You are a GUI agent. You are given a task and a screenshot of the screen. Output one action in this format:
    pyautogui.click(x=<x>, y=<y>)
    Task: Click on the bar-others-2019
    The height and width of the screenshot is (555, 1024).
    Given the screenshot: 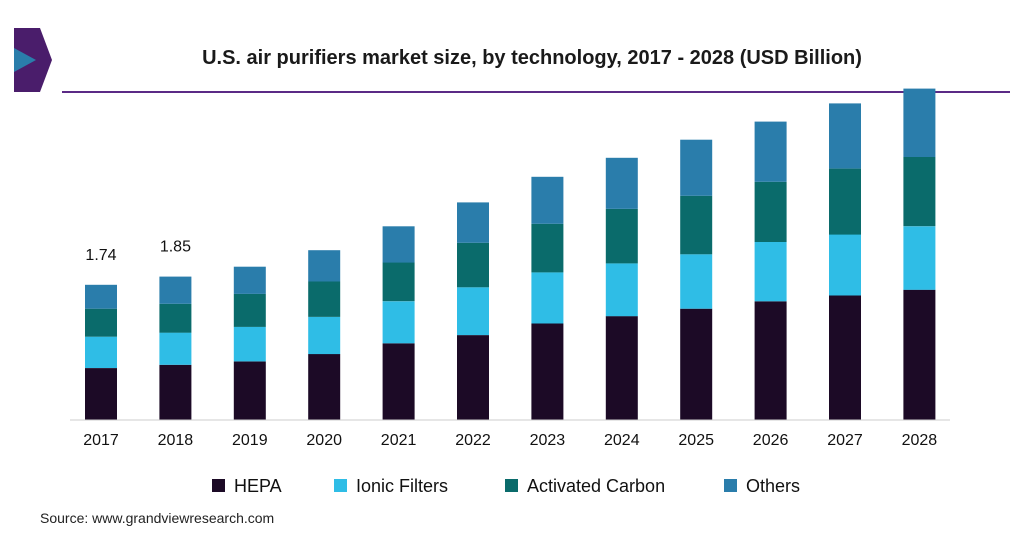 What is the action you would take?
    pyautogui.click(x=249, y=280)
    